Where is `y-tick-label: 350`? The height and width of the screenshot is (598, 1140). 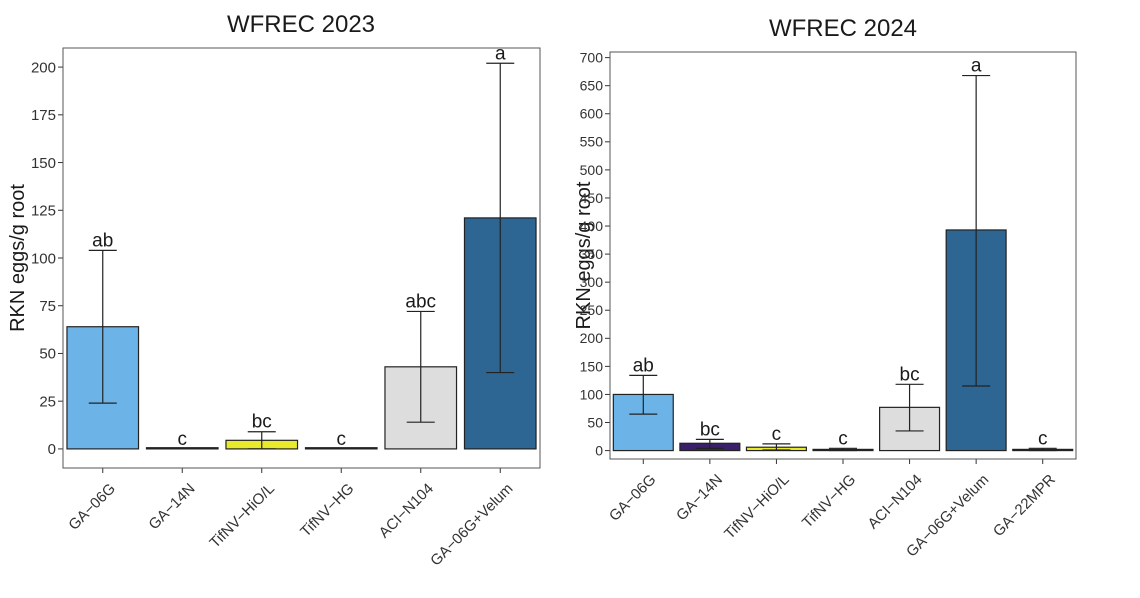 y-tick-label: 350 is located at coordinates (592, 254).